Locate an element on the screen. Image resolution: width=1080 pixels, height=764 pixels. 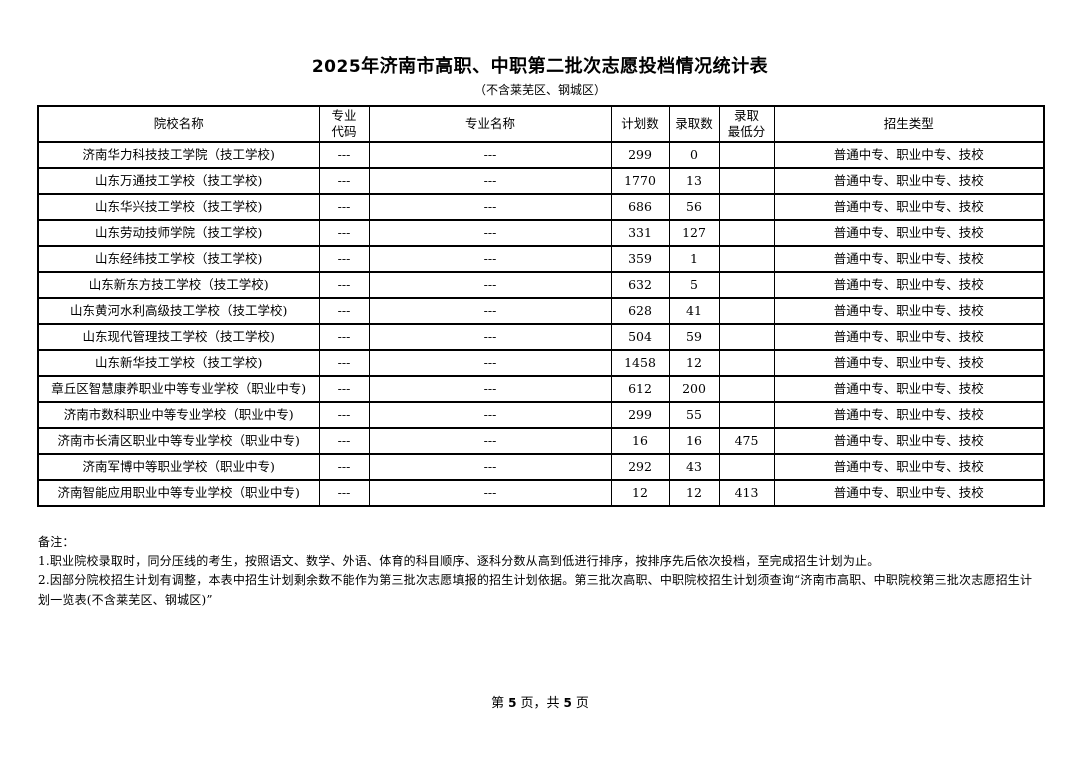
cell-plan-count: 612 is located at coordinates (640, 389).